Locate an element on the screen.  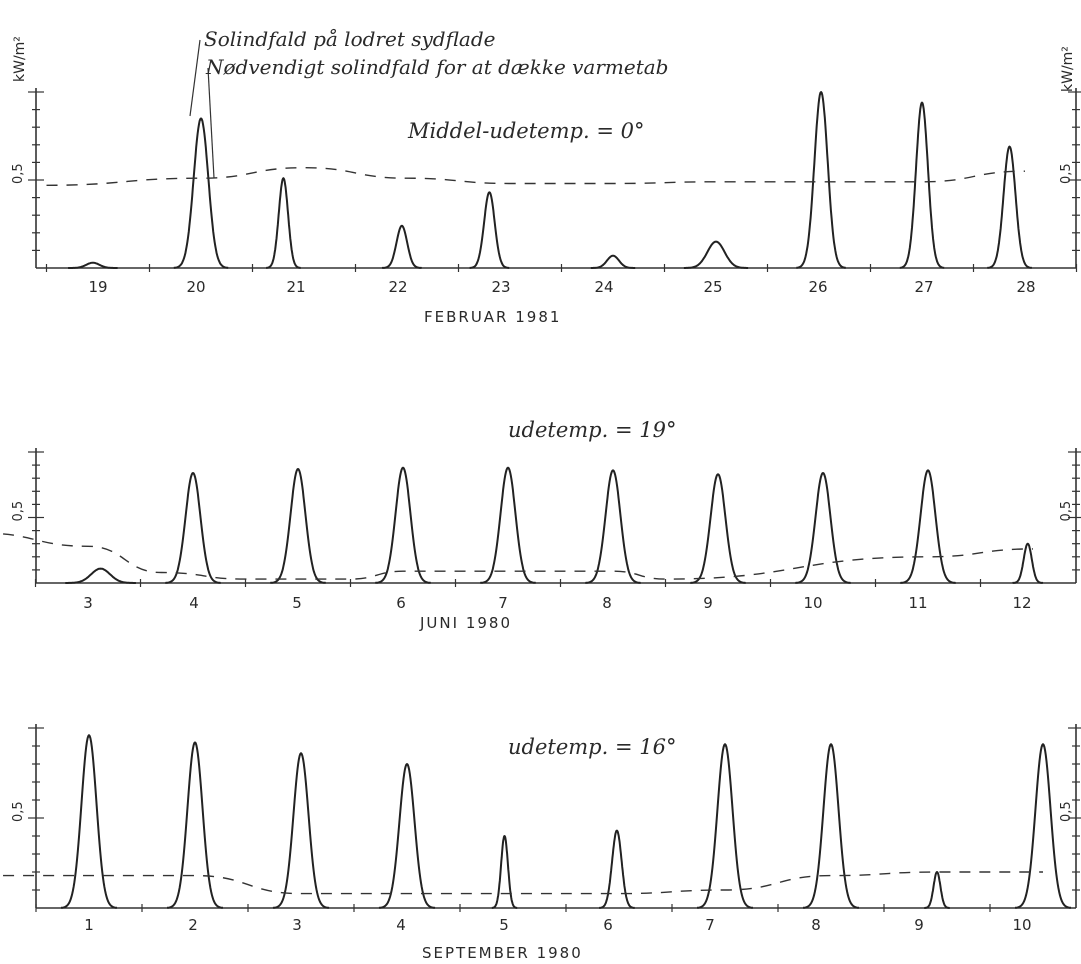
x-tick-label: 22 is located at coordinates (397, 287).